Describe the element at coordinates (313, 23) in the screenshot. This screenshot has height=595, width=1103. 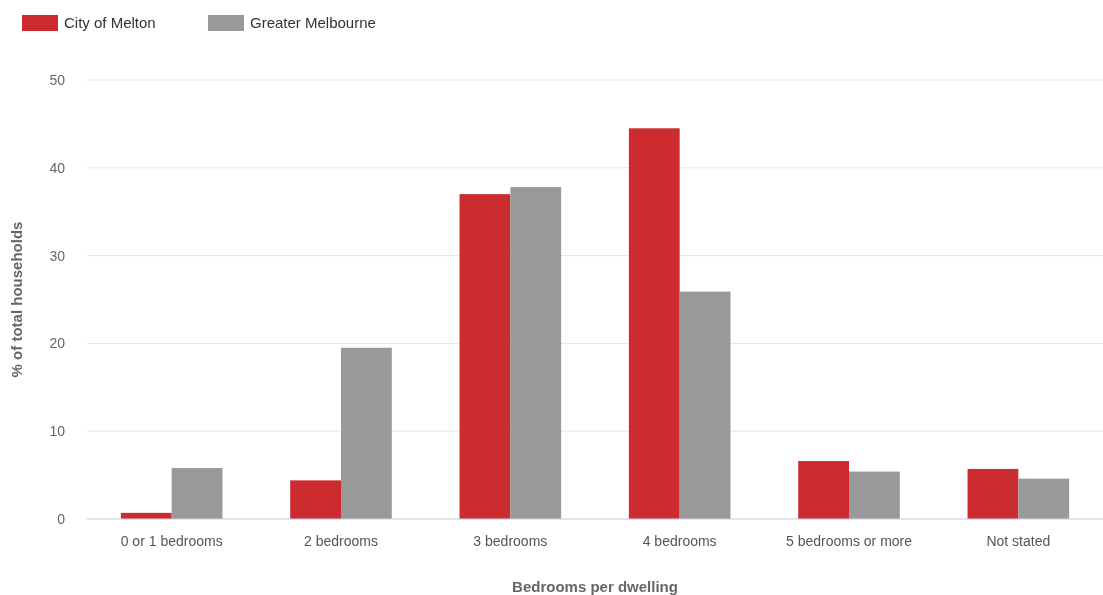
I see `legend-label: Greater Melbourne` at that location.